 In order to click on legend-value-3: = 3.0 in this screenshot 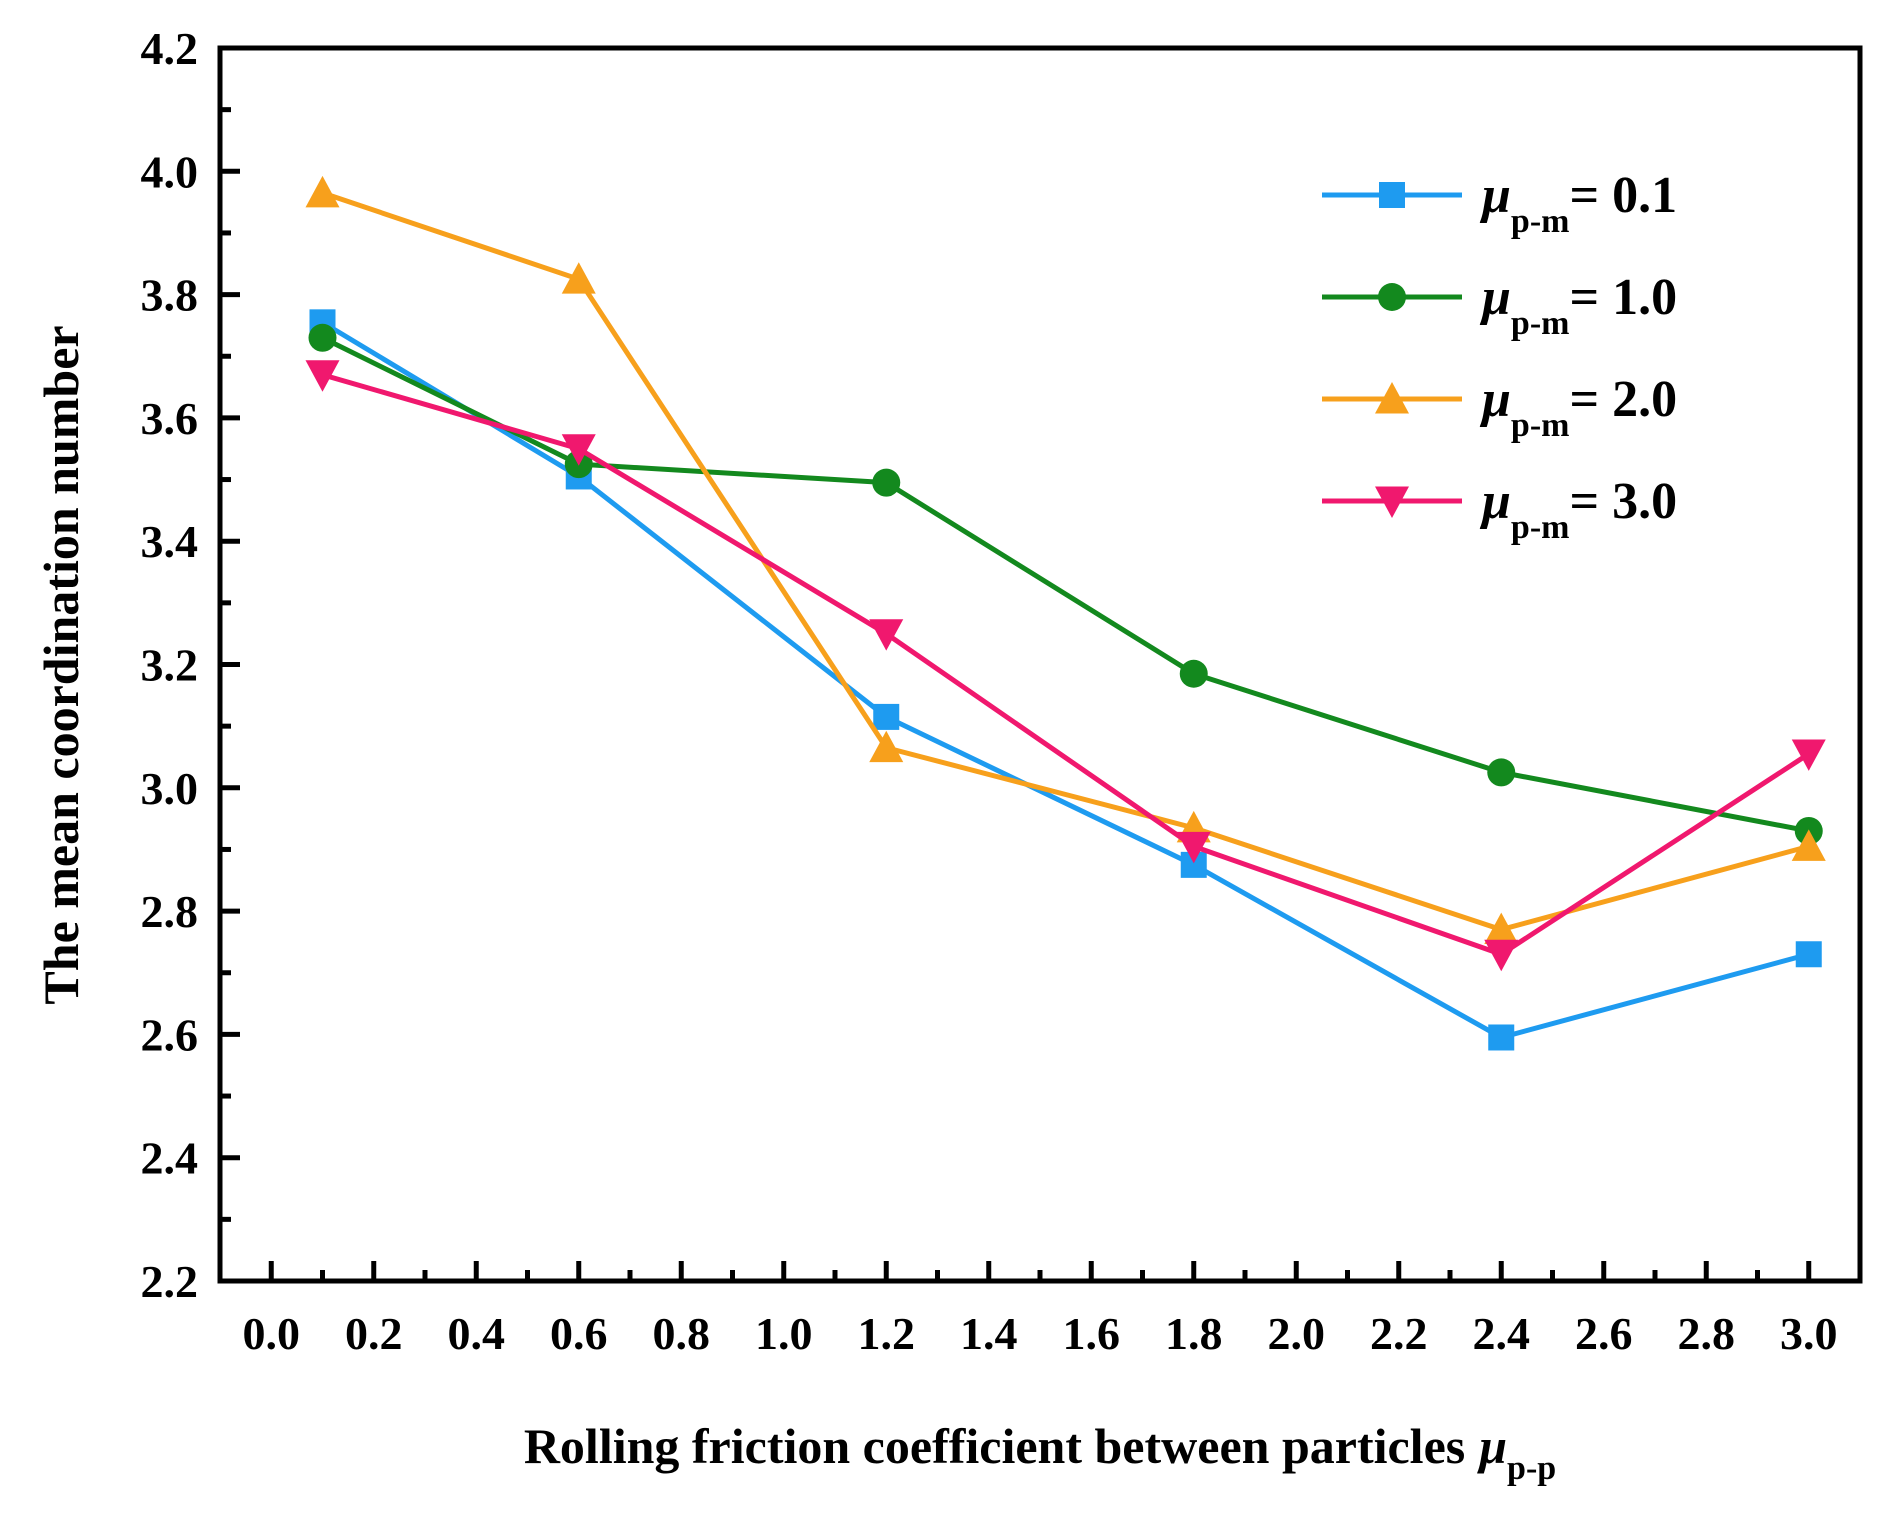, I will do `click(1623, 501)`.